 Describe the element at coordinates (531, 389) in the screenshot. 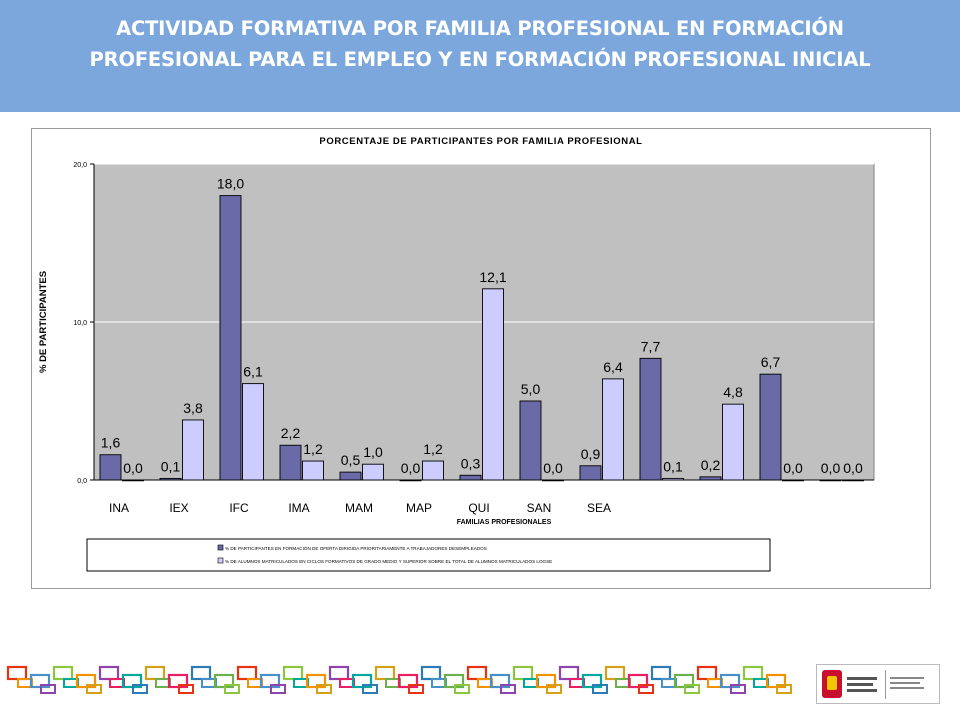

I see `data-label-series1: 5,0` at that location.